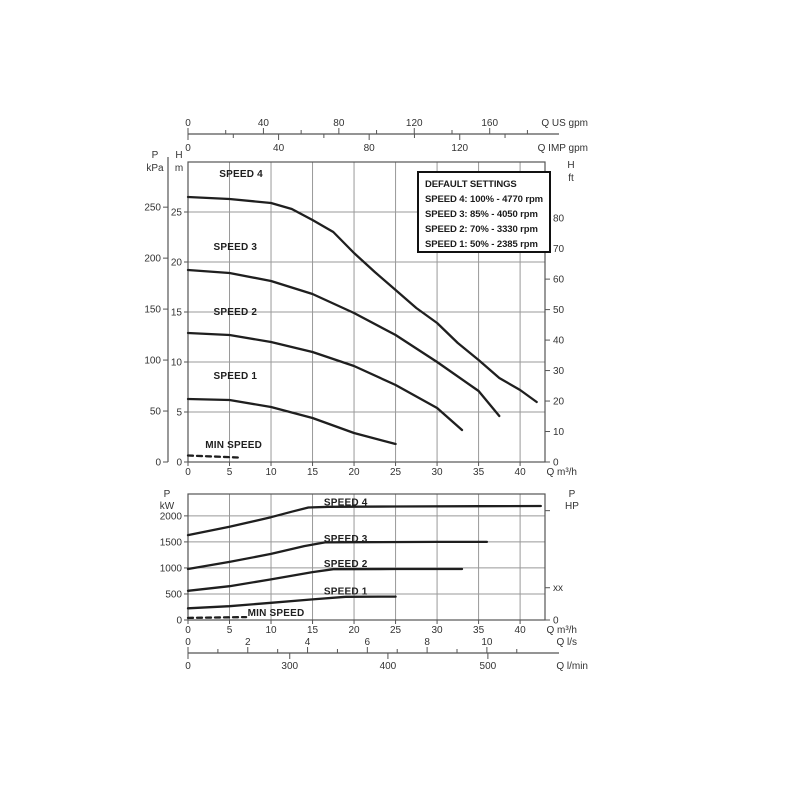 Image resolution: width=800 pixels, height=800 pixels. Describe the element at coordinates (152, 208) in the screenshot. I see `kpa-tick-label: 250` at that location.